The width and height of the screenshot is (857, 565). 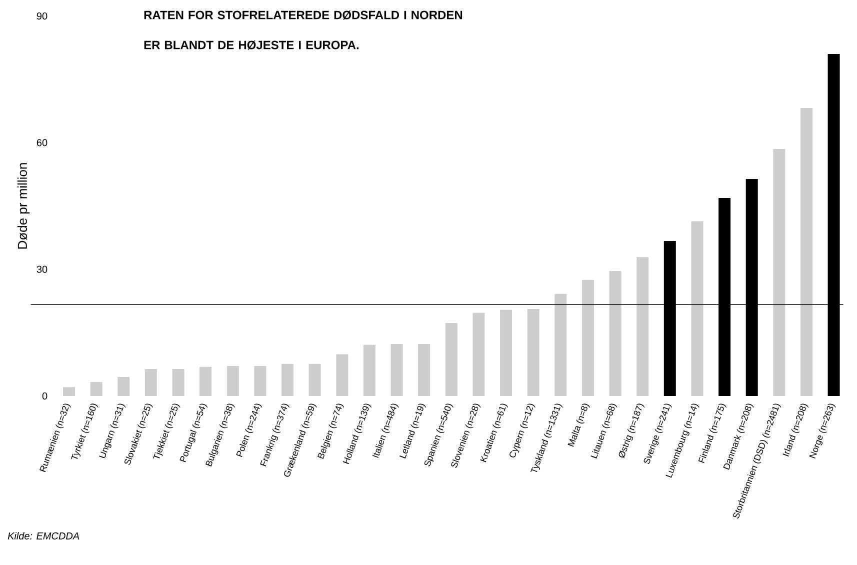 What do you see at coordinates (42, 142) in the screenshot?
I see `y-tick-label: 60` at bounding box center [42, 142].